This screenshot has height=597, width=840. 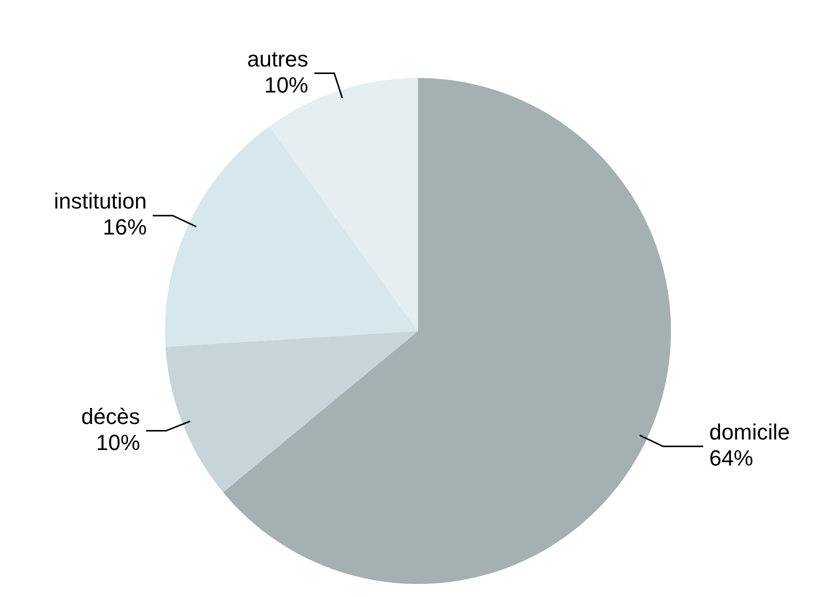 What do you see at coordinates (749, 431) in the screenshot?
I see `slice-label: domicile` at bounding box center [749, 431].